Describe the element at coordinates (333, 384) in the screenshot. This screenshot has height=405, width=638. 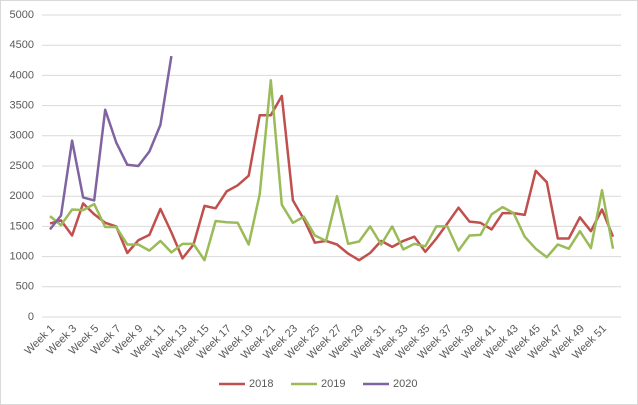
I see `legend-label: 2019` at that location.